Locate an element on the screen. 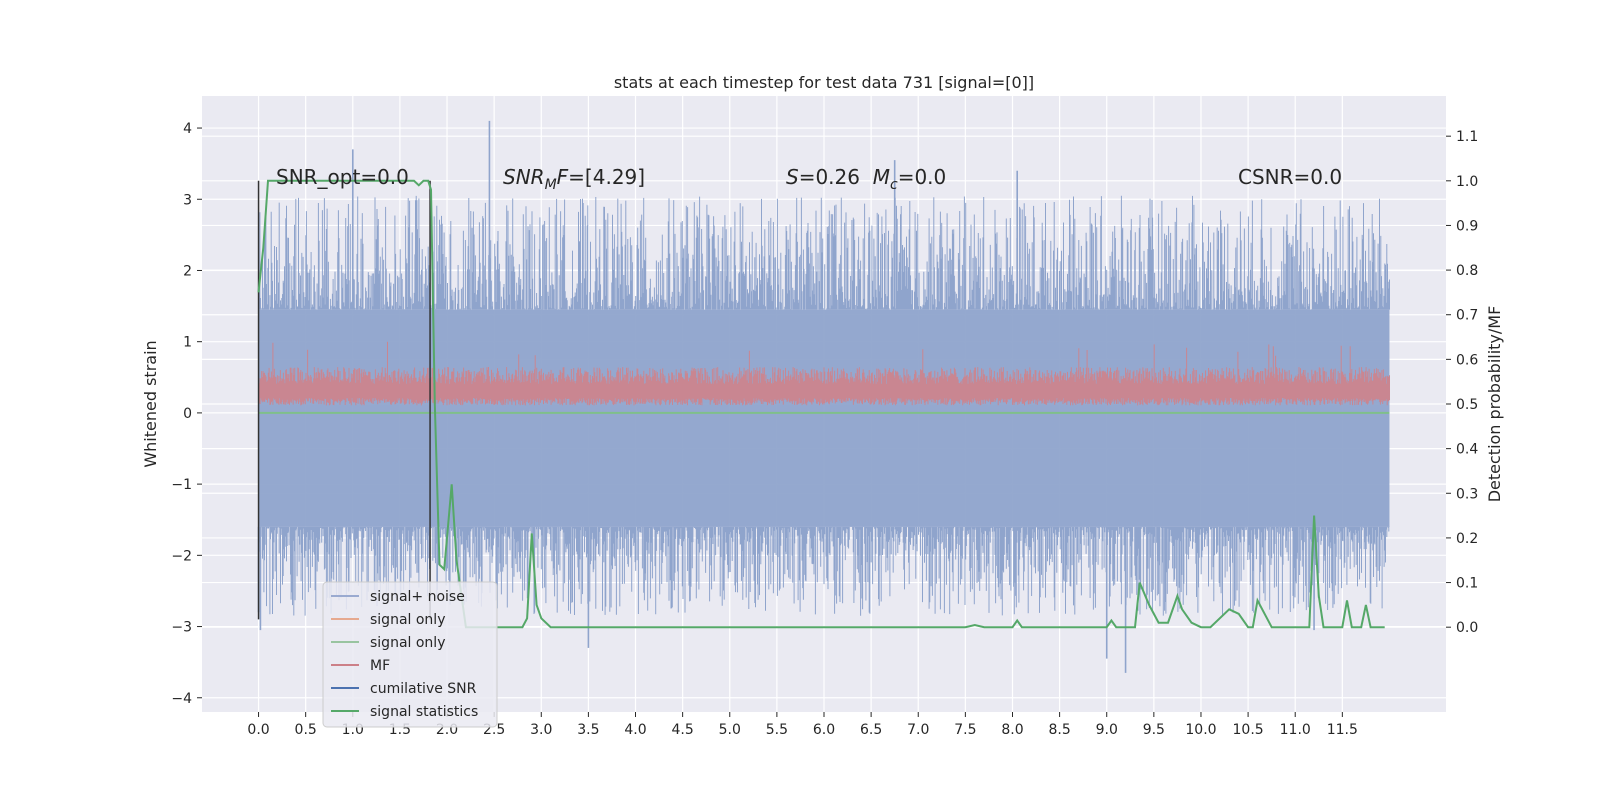  x-tick-label-13: 6.5 is located at coordinates (871, 730).